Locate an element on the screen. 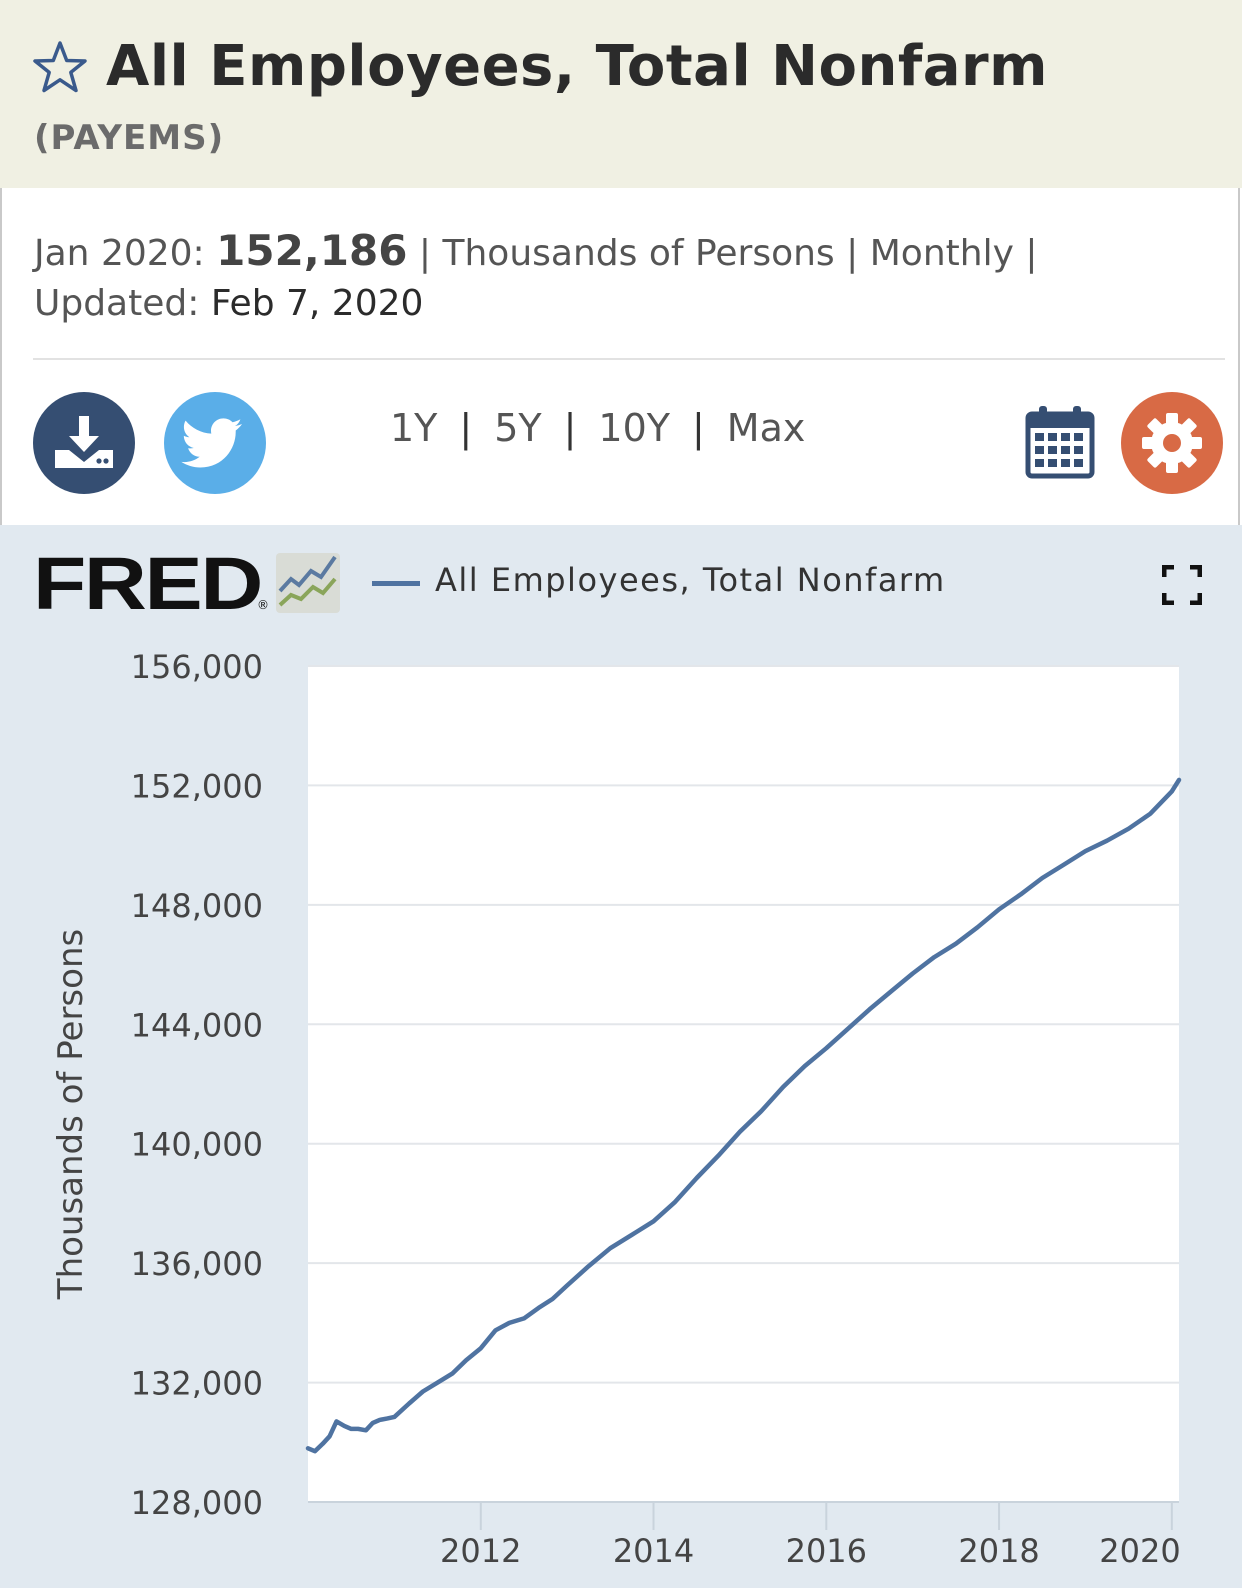 The image size is (1242, 1588). date-range-selector: 1Y | 5Y | 10Y | Max is located at coordinates (597, 428).